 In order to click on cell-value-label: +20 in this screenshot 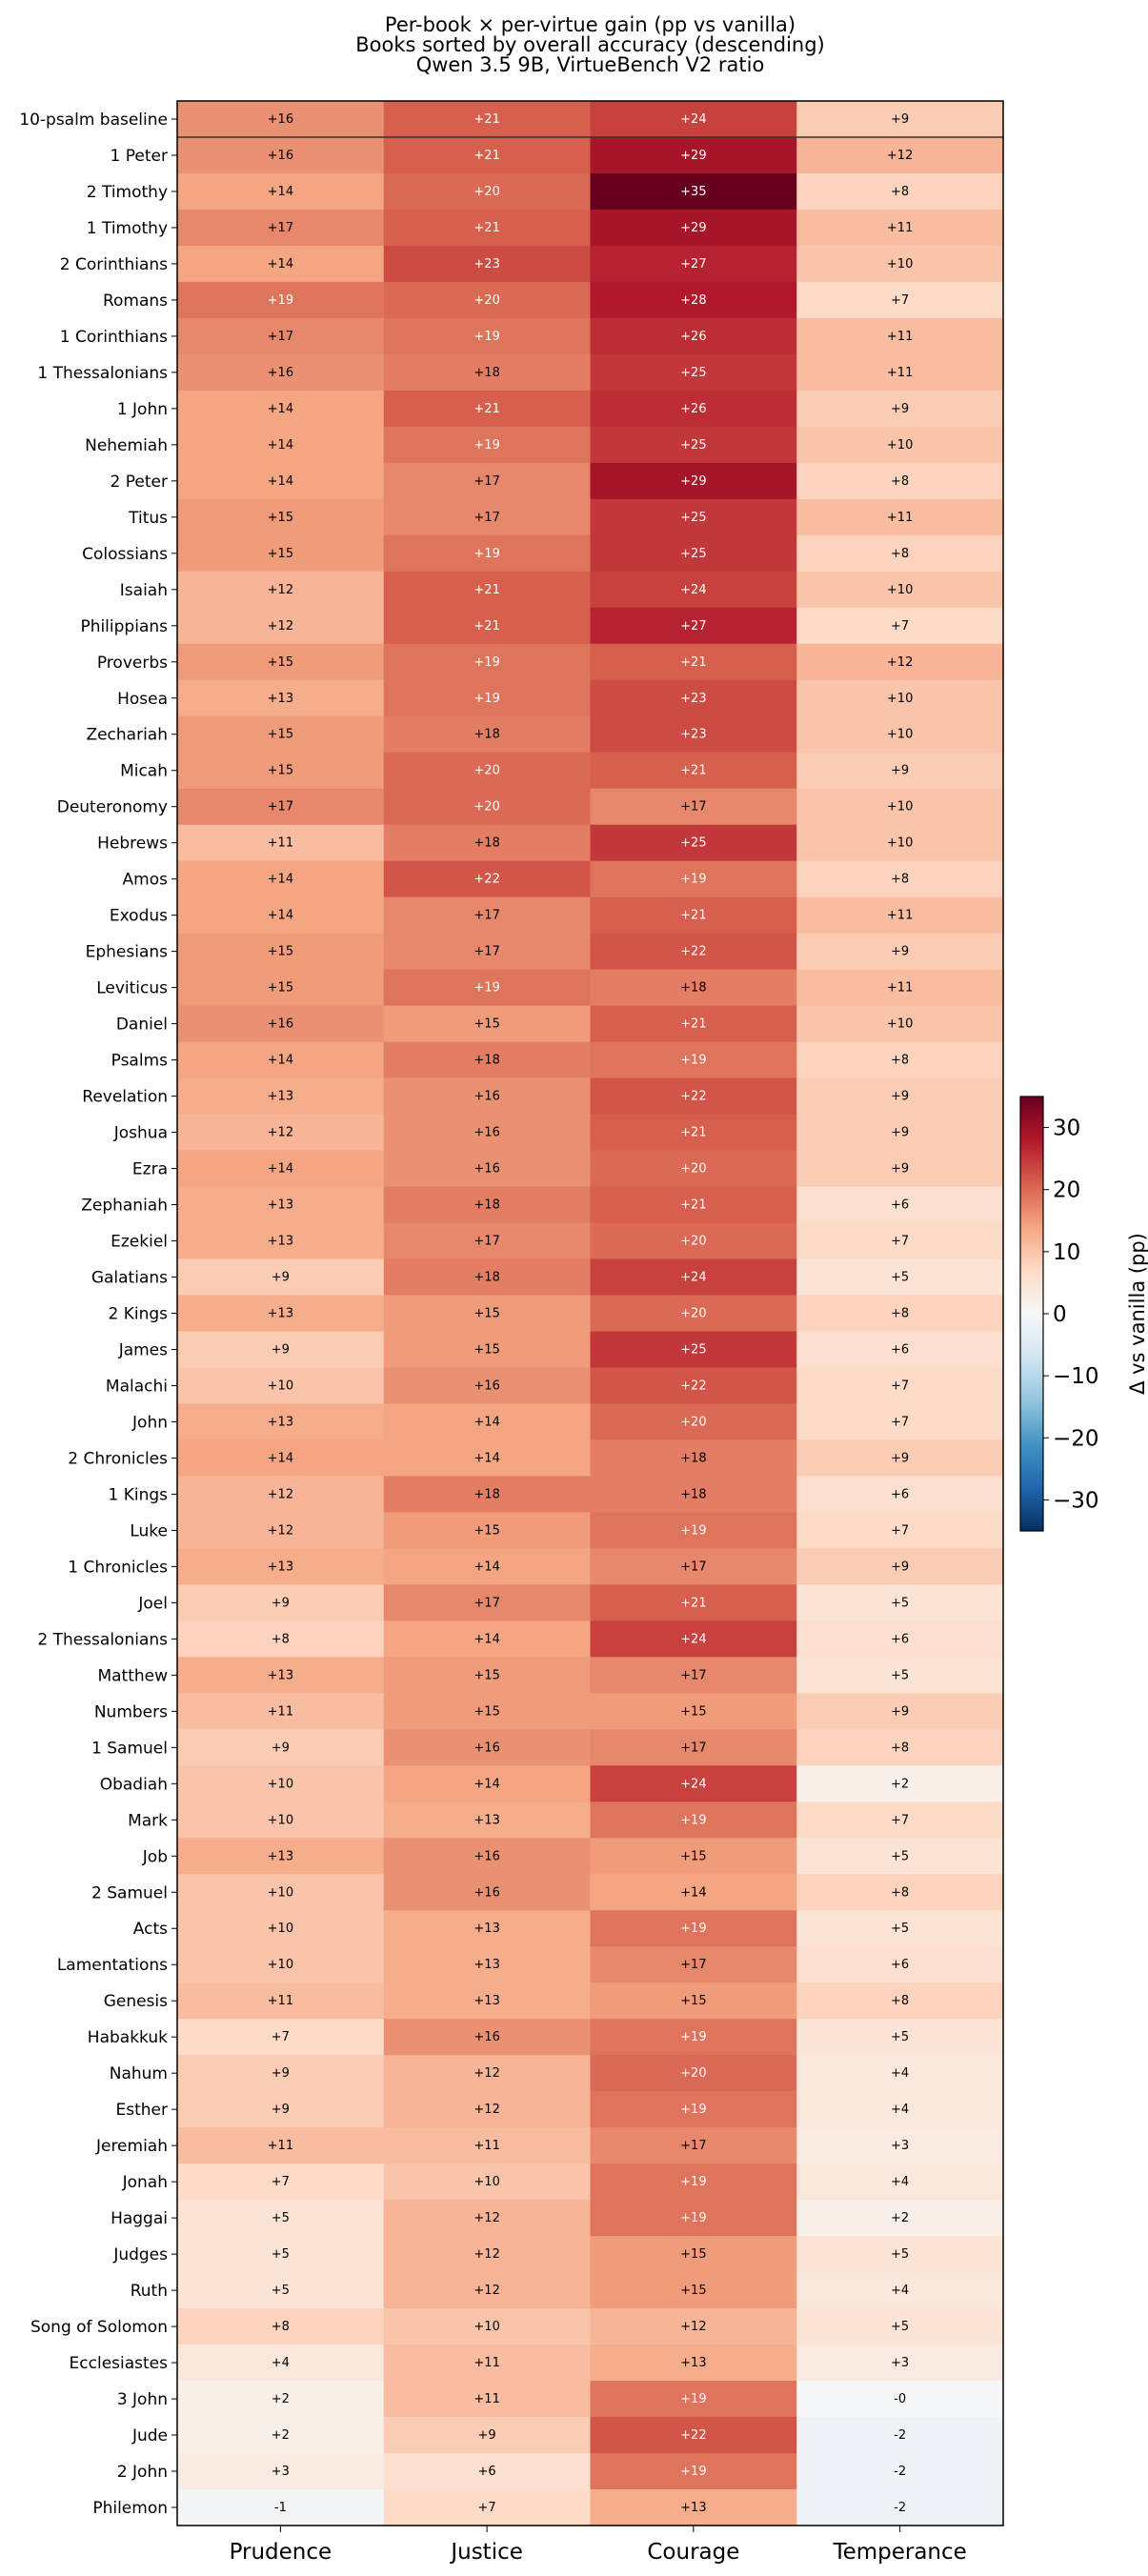, I will do `click(693, 1242)`.